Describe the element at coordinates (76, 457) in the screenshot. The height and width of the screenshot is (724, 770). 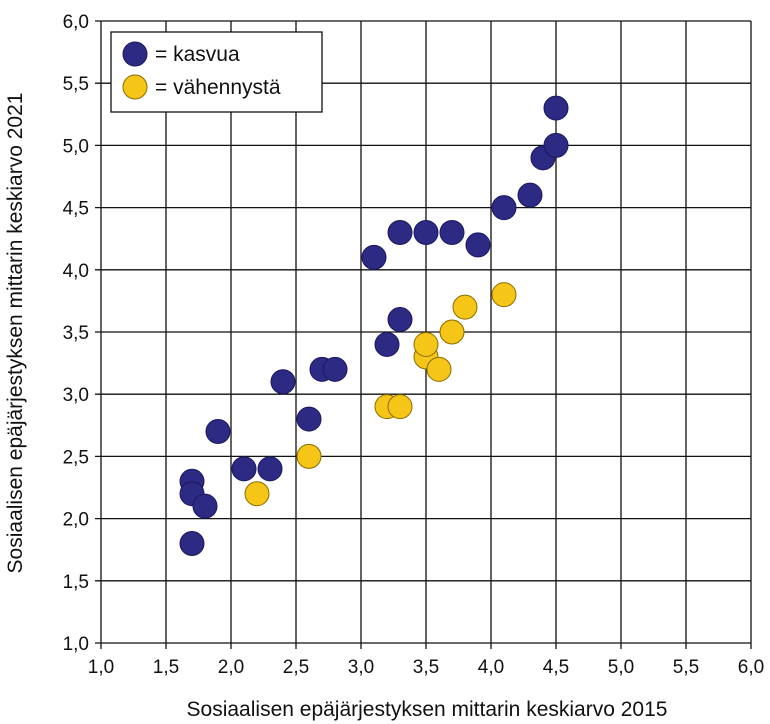
I see `y-tick-label: 2,5` at that location.